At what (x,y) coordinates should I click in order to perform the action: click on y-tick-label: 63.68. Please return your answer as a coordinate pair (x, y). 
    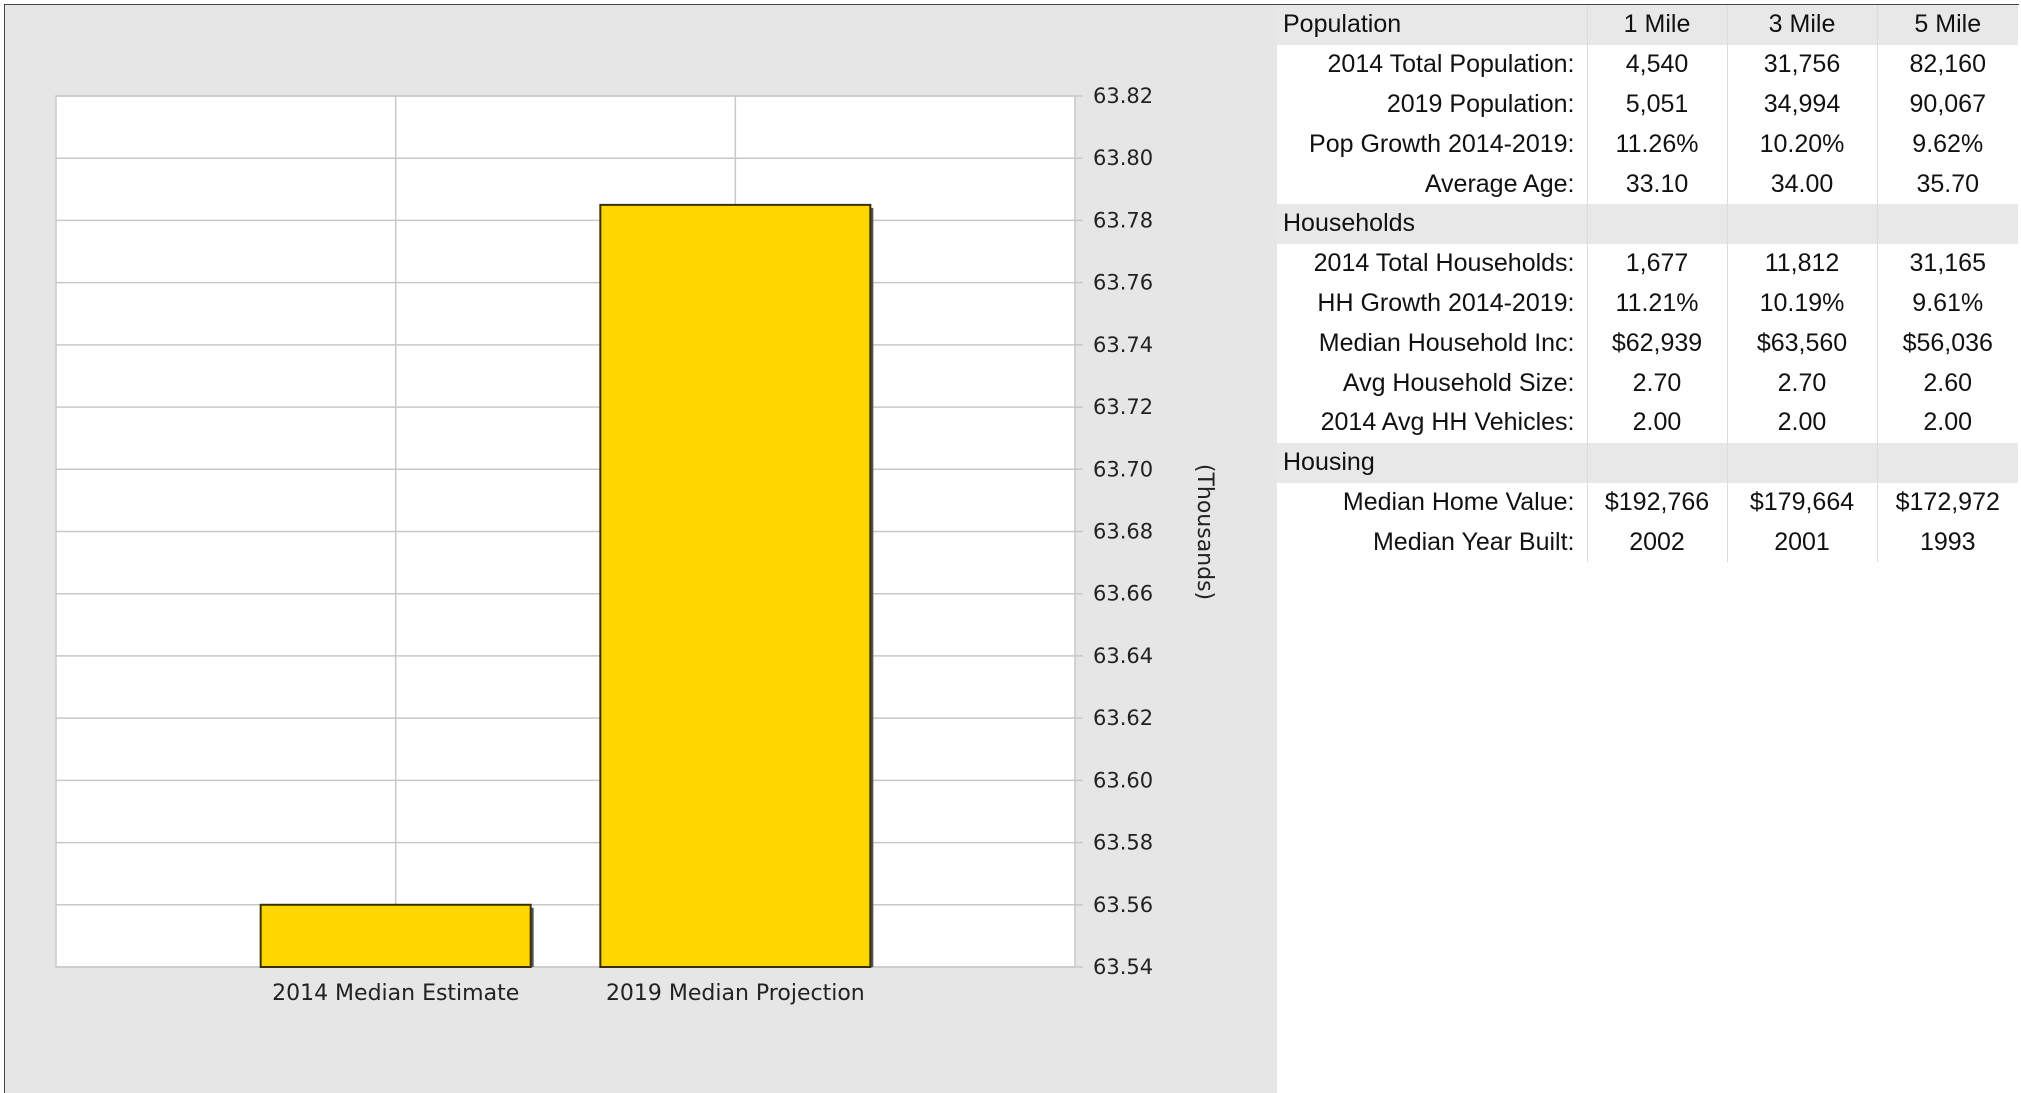
    Looking at the image, I should click on (1123, 532).